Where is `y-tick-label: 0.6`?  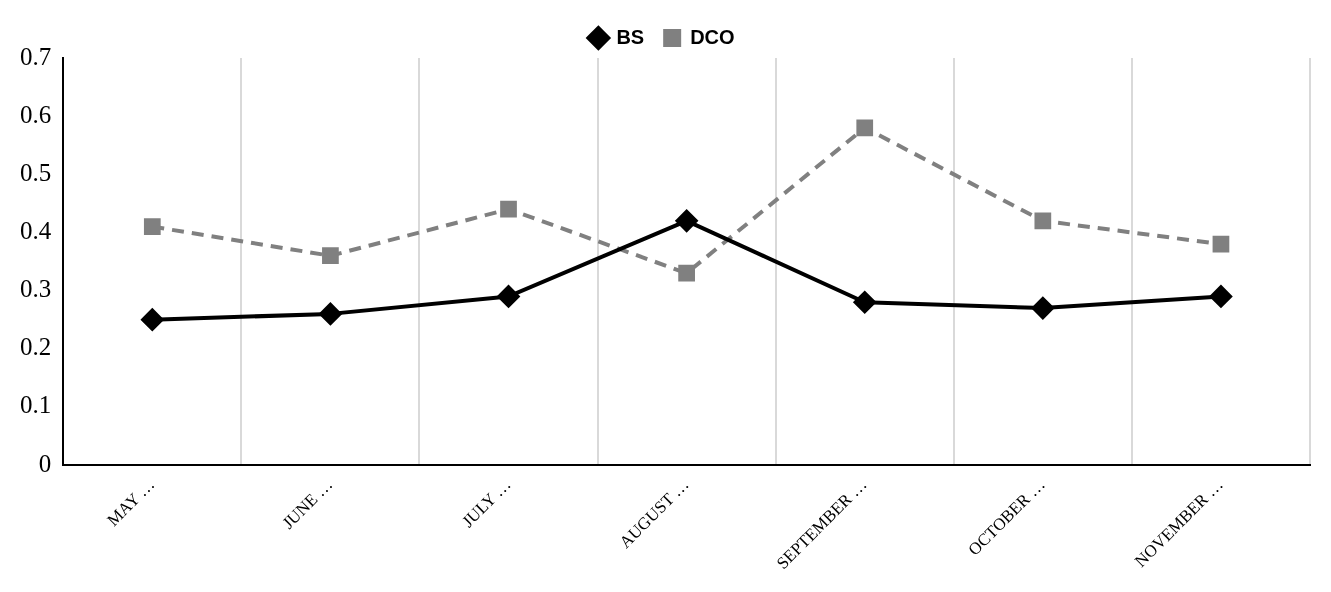 y-tick-label: 0.6 is located at coordinates (36, 114).